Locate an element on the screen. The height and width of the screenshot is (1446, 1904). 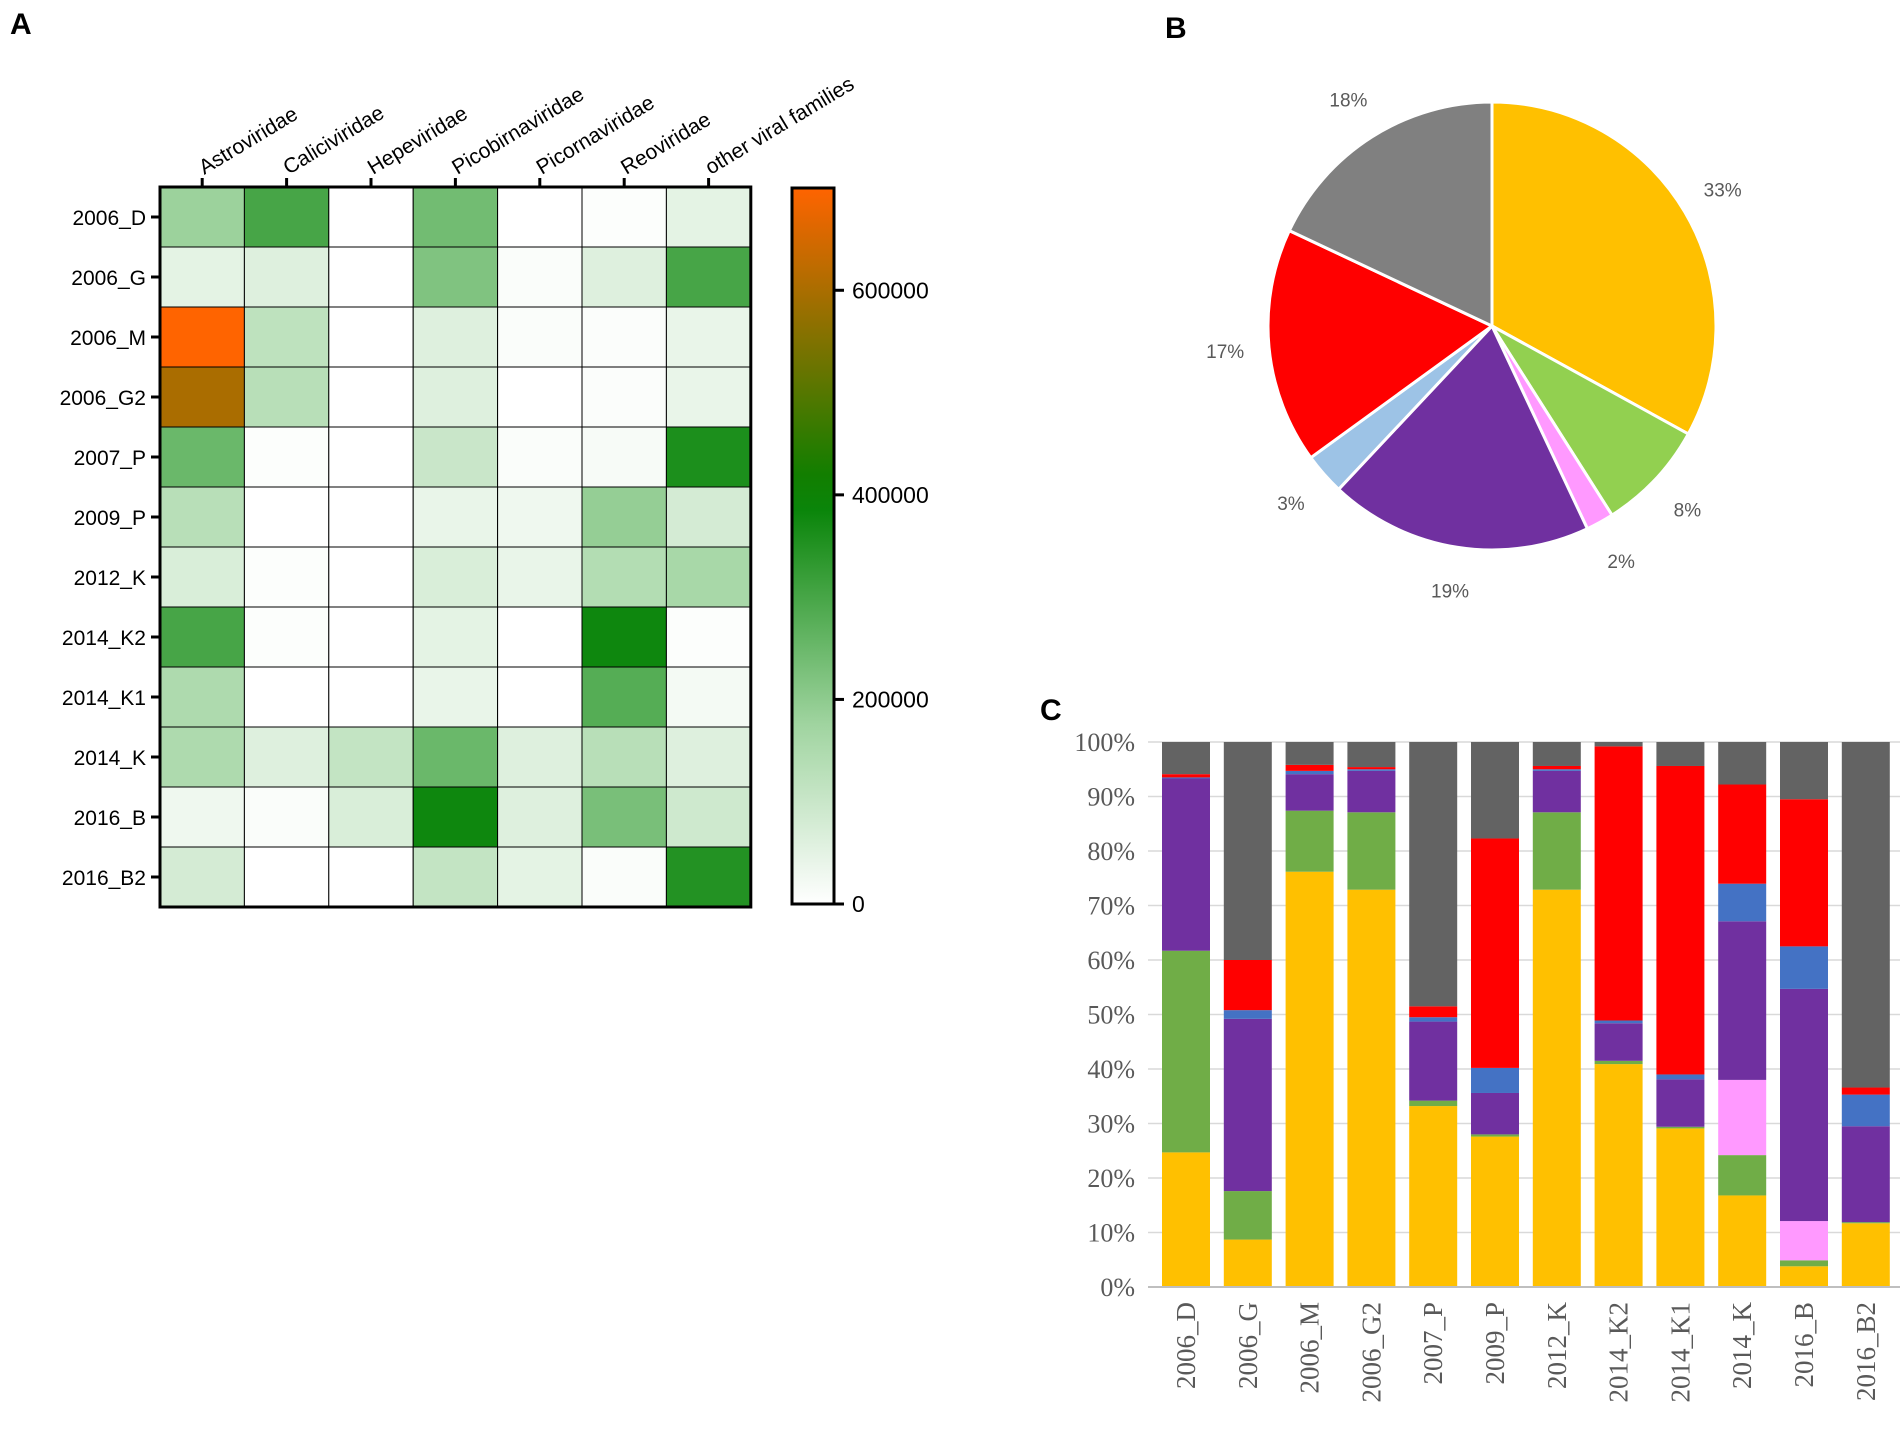
heatmap-row-label: 2014_K is located at coordinates (110, 758).